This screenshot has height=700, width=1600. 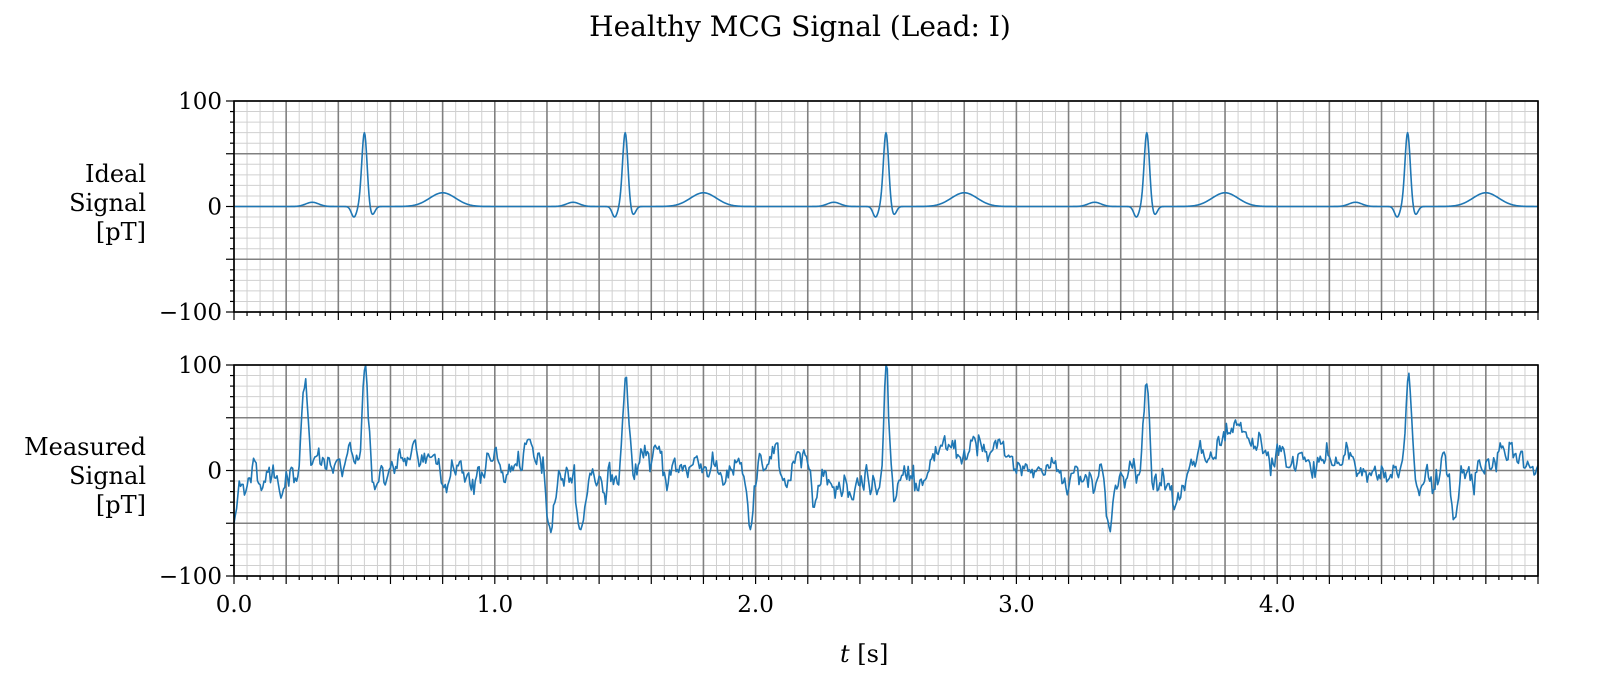 I want to click on x-tick-label: 1.0, so click(x=495, y=605).